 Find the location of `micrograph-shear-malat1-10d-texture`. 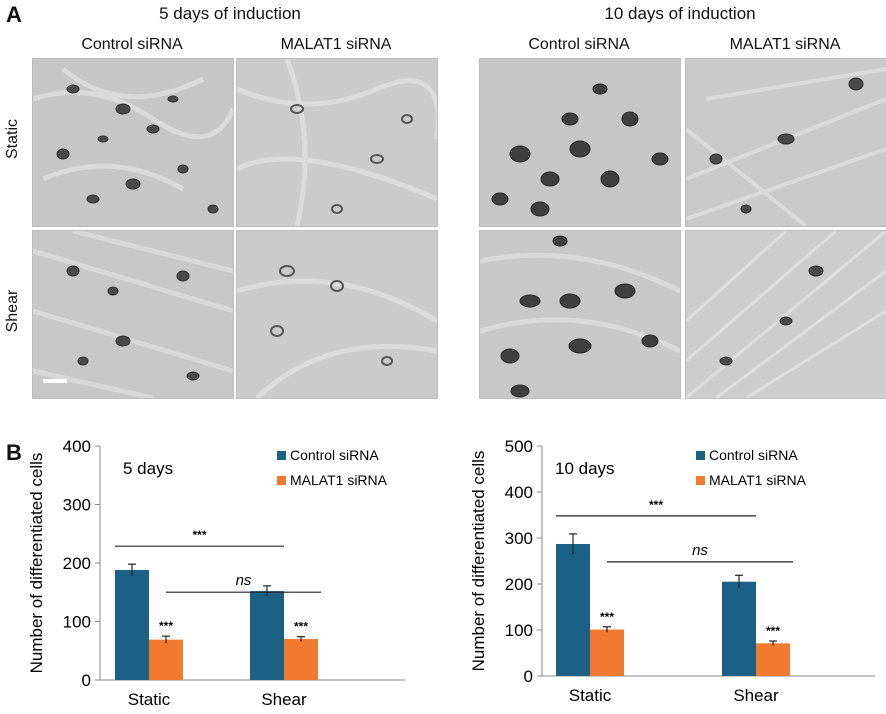

micrograph-shear-malat1-10d-texture is located at coordinates (786, 314).